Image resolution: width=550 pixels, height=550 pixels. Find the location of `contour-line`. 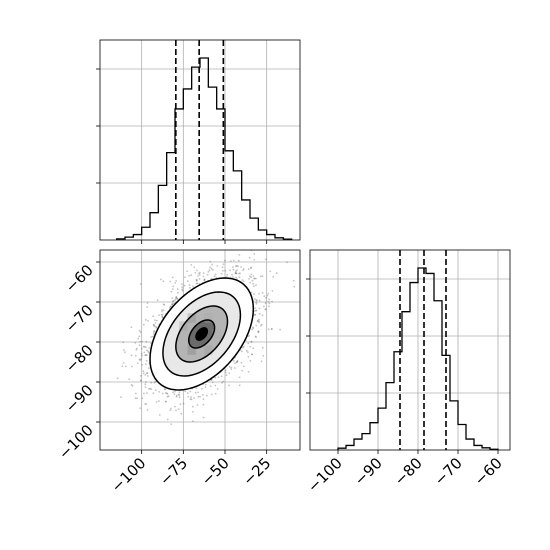

contour-line is located at coordinates (202, 334).